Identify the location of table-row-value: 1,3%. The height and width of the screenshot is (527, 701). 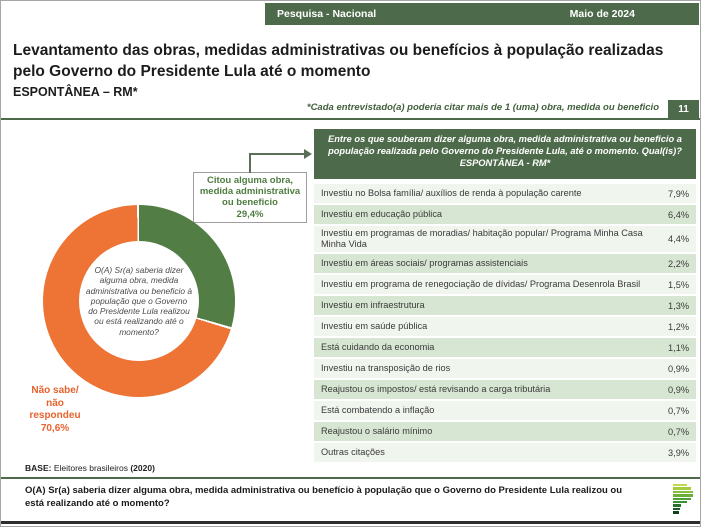
(678, 305).